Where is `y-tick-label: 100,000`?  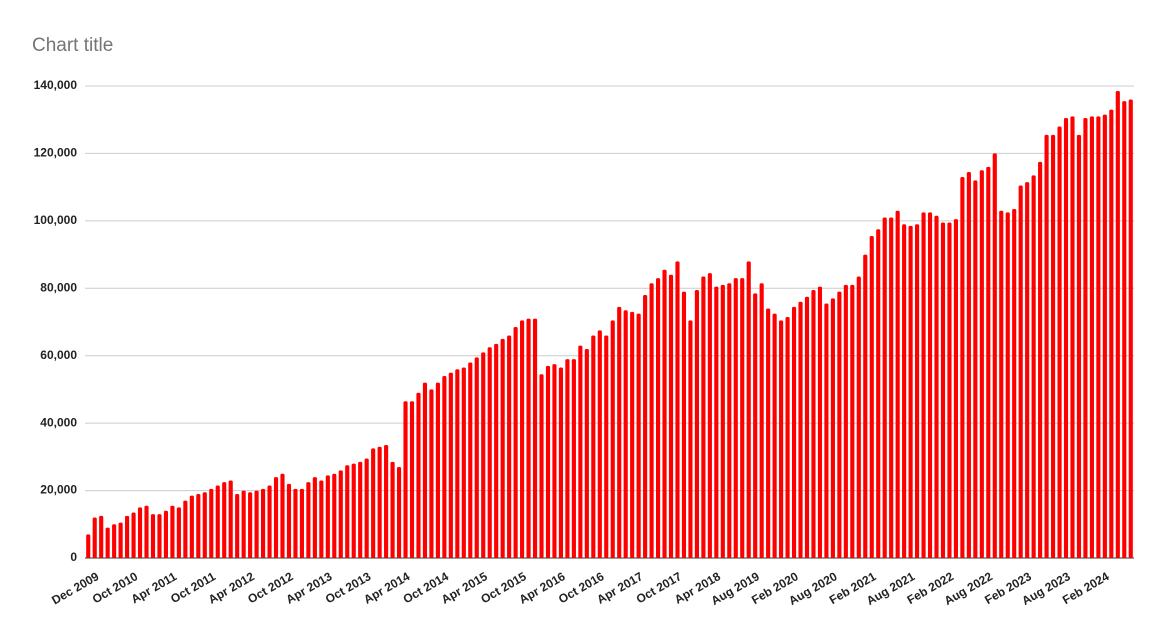
y-tick-label: 100,000 is located at coordinates (56, 220).